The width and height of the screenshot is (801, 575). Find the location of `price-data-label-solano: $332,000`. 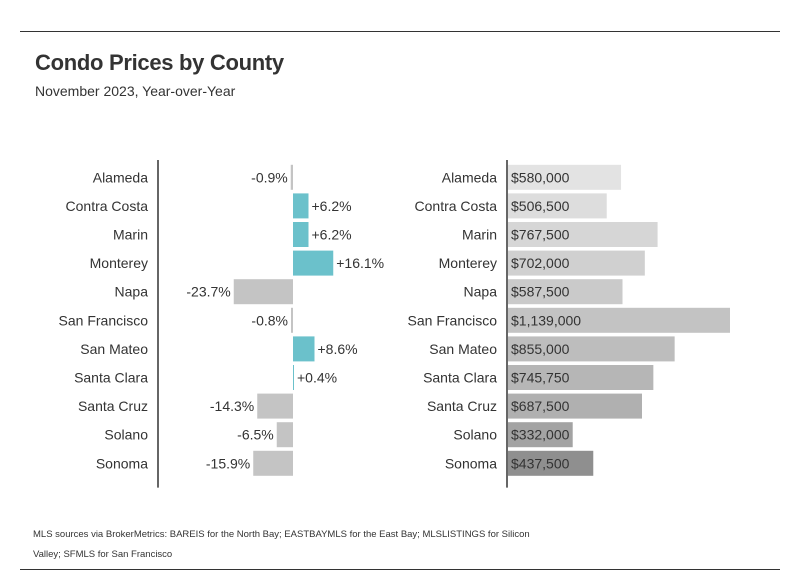

price-data-label-solano: $332,000 is located at coordinates (540, 435).